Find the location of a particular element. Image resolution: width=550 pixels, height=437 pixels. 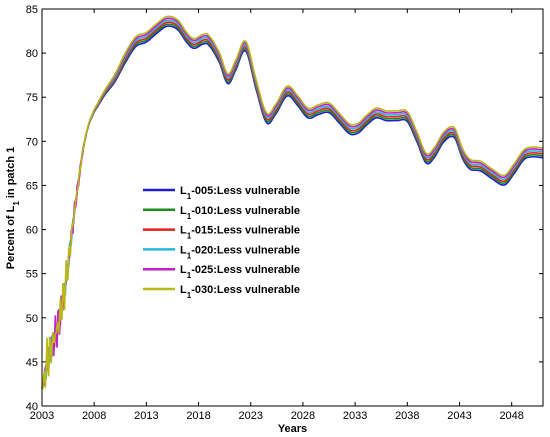

y-tick-label: 60 is located at coordinates (32, 231).